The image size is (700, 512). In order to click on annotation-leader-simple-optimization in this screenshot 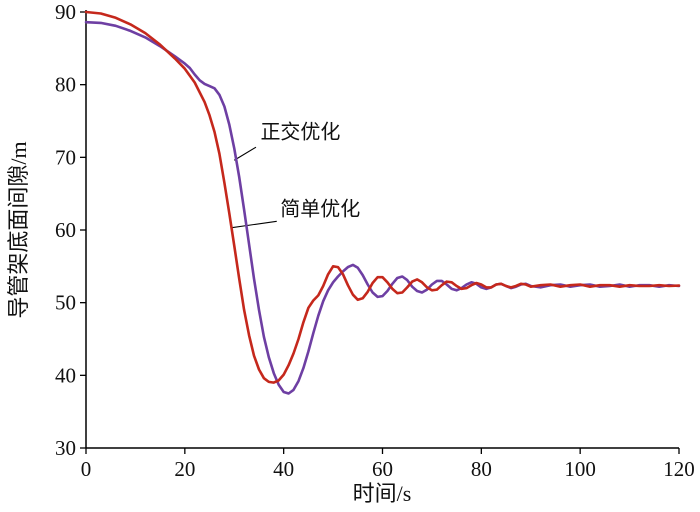, I will do `click(253, 224)`.